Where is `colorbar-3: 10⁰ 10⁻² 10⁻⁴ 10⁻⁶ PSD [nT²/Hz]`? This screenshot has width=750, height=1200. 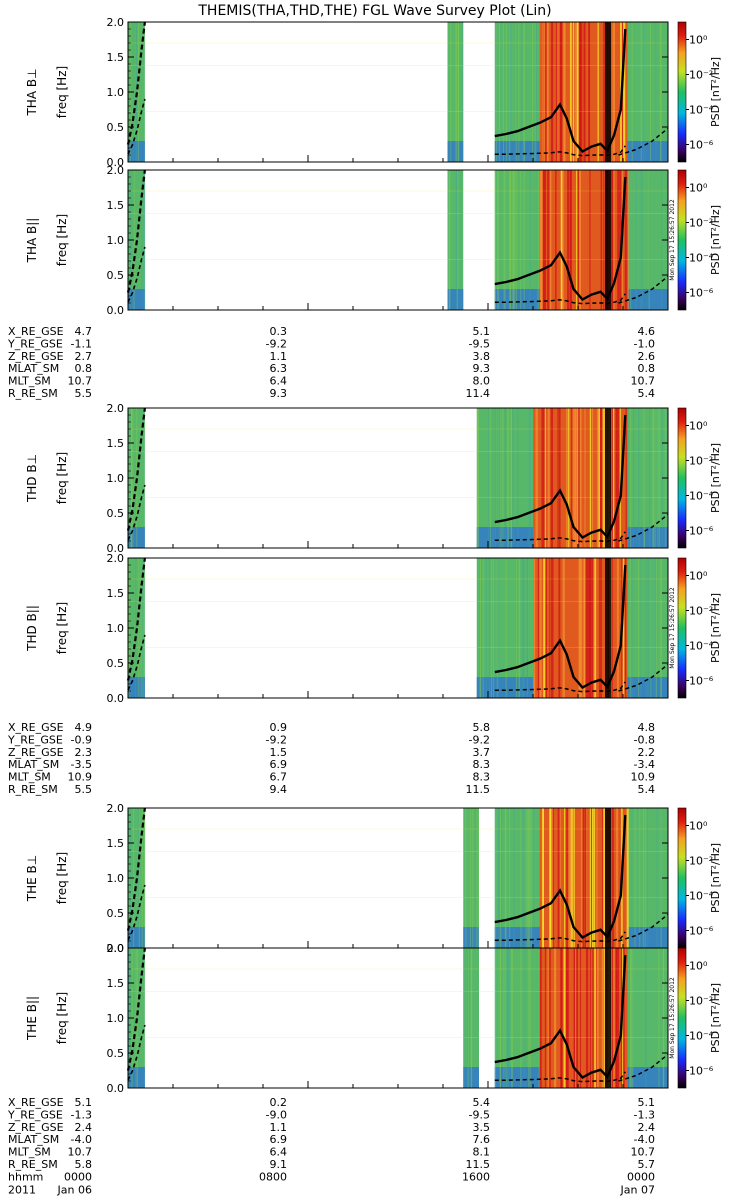 colorbar-3: 10⁰ 10⁻² 10⁻⁴ 10⁻⁶ PSD [nT²/Hz] is located at coordinates (699, 628).